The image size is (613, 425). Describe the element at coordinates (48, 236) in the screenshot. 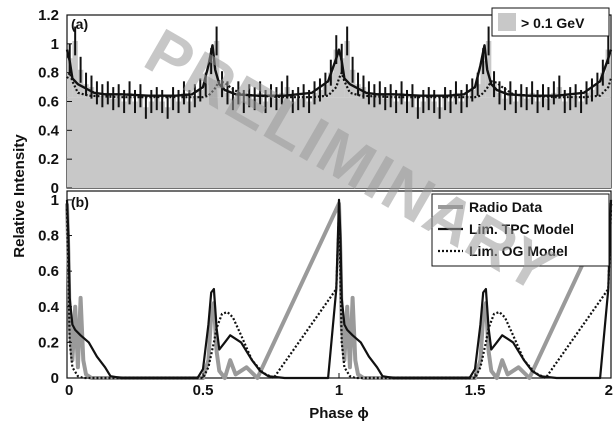

I see `panel-b-y-tick-label: 0.8` at that location.